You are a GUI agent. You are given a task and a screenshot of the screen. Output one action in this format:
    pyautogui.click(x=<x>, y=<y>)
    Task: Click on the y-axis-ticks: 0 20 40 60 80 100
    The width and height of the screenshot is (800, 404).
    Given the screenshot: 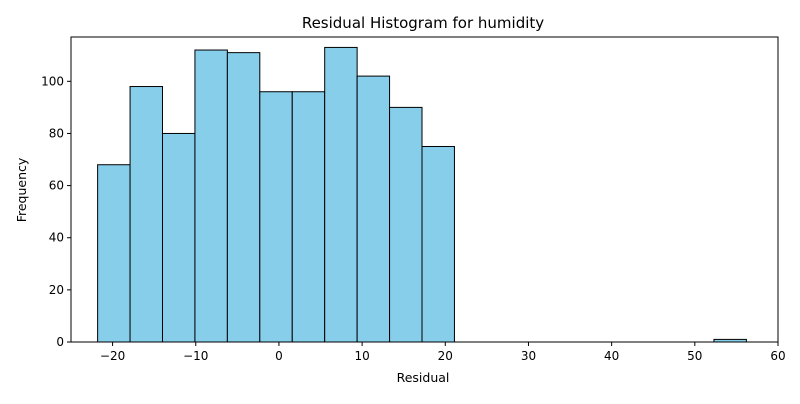 What is the action you would take?
    pyautogui.click(x=56, y=211)
    